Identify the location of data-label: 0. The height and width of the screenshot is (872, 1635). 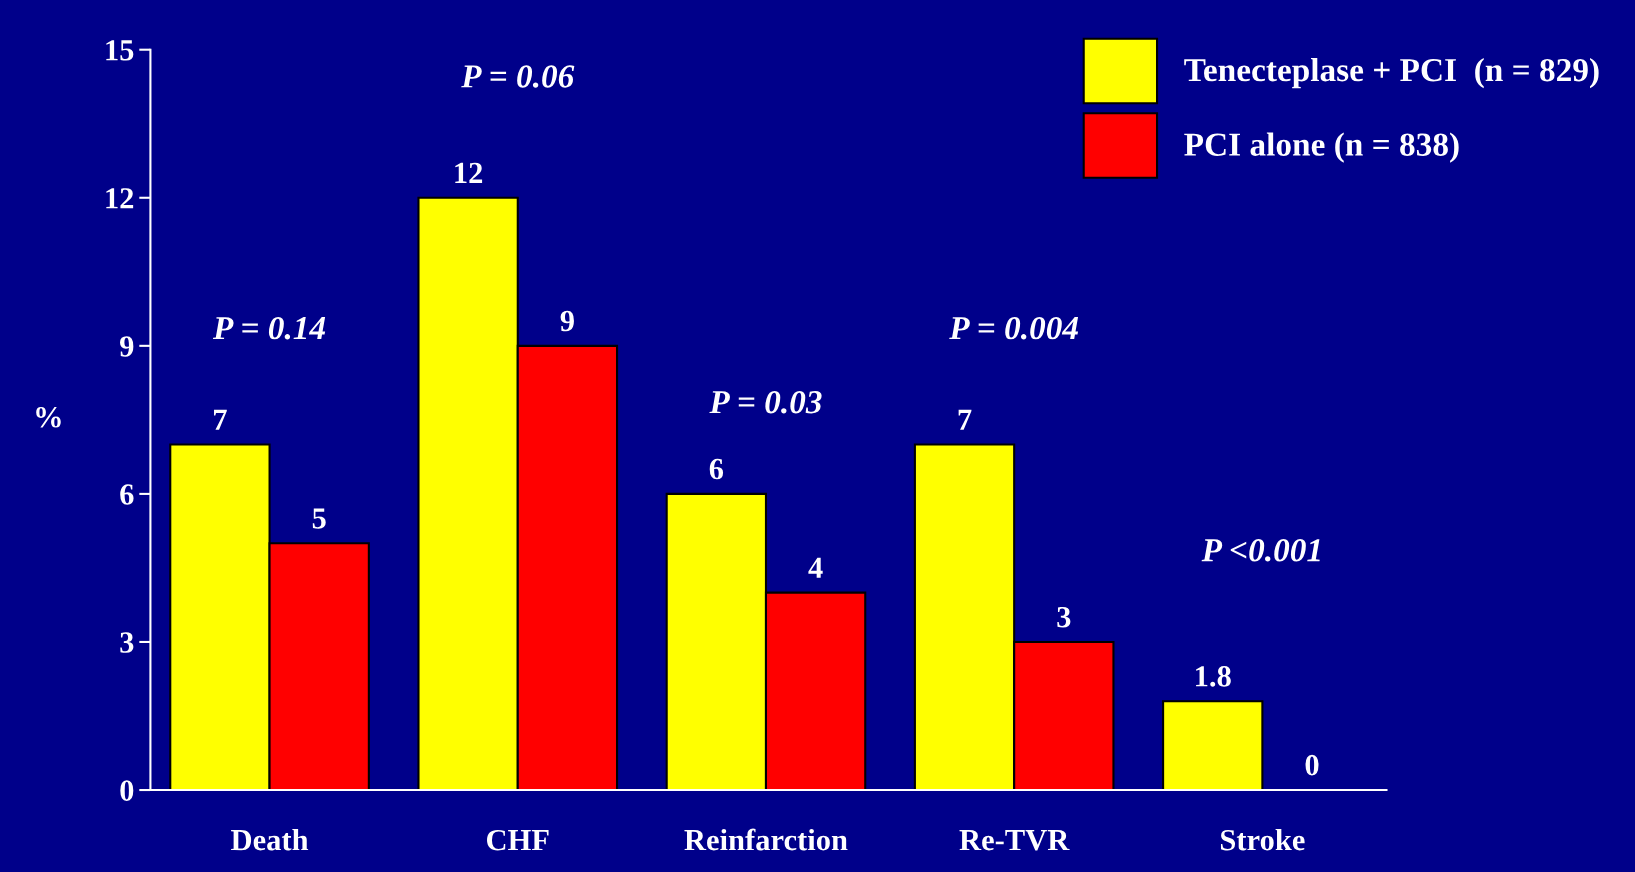
(1312, 765).